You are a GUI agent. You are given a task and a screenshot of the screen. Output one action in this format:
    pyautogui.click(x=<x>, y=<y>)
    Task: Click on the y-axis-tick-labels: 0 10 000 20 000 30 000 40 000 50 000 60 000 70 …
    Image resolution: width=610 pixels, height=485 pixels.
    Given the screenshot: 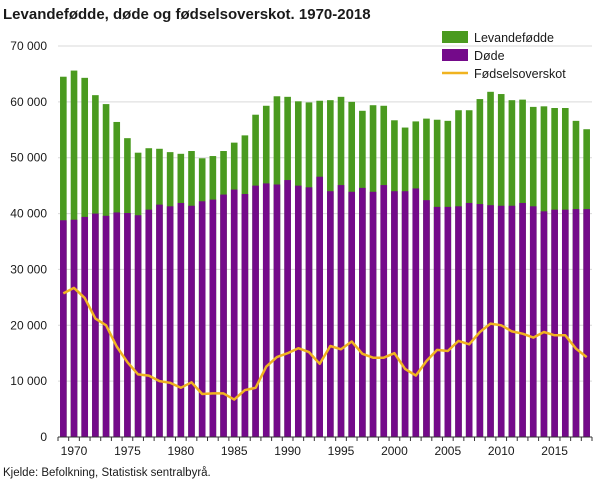 What is the action you would take?
    pyautogui.click(x=28, y=241)
    